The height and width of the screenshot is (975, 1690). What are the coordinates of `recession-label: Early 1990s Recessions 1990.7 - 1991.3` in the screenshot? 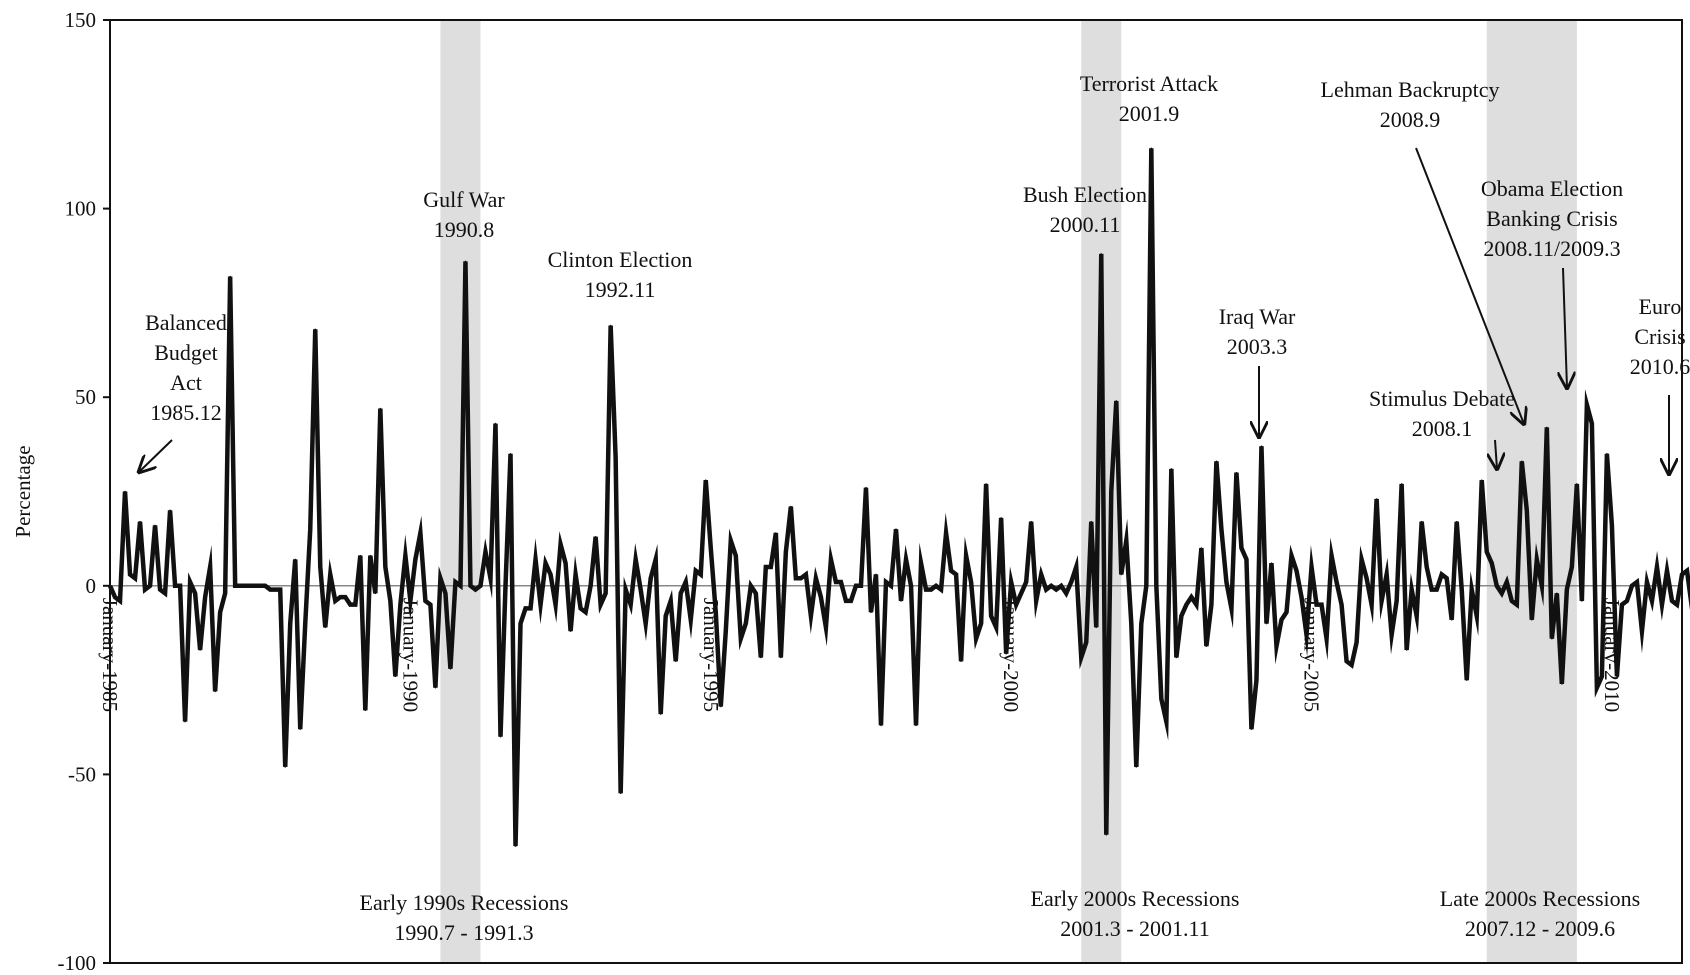 It's located at (464, 917).